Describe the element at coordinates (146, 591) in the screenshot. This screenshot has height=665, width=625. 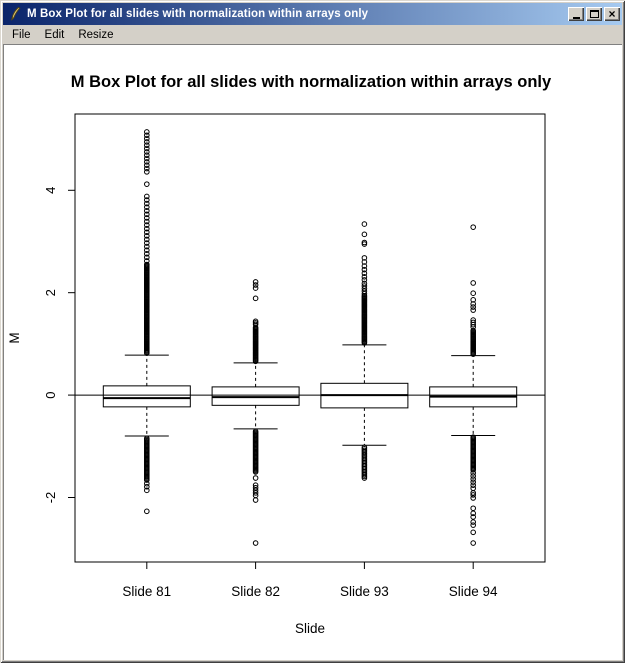
I see `svg-text: Slide 81` at that location.